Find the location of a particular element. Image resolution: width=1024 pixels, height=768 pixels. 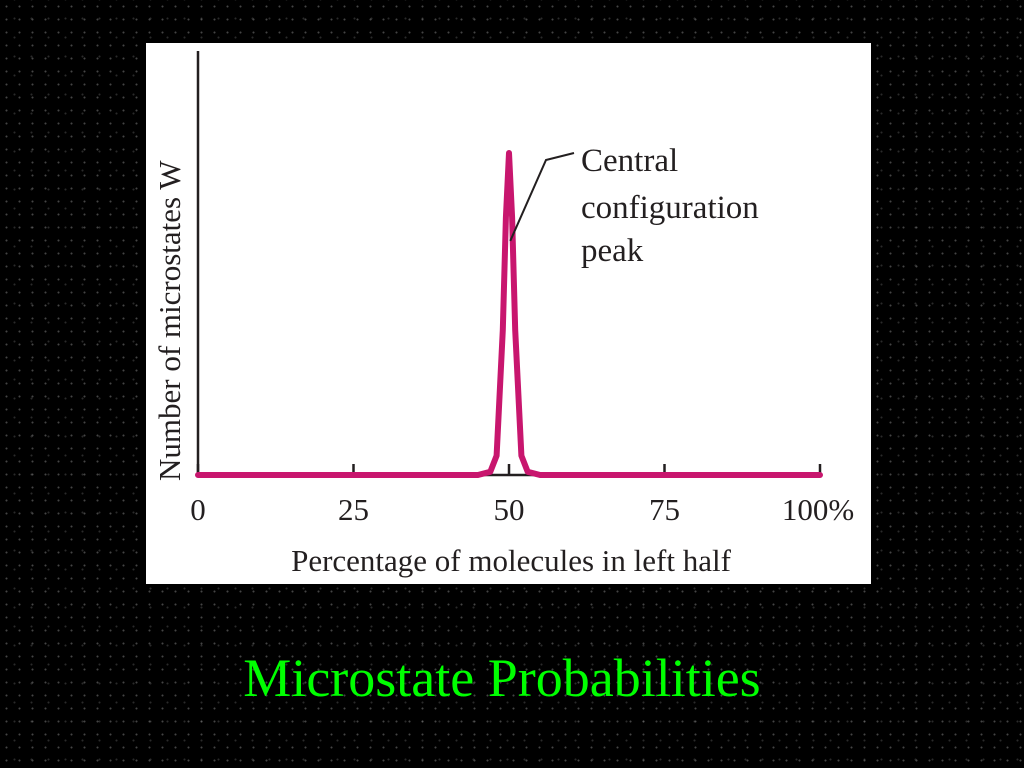

slide-title: Microstate Probabilities is located at coordinates (502, 678).